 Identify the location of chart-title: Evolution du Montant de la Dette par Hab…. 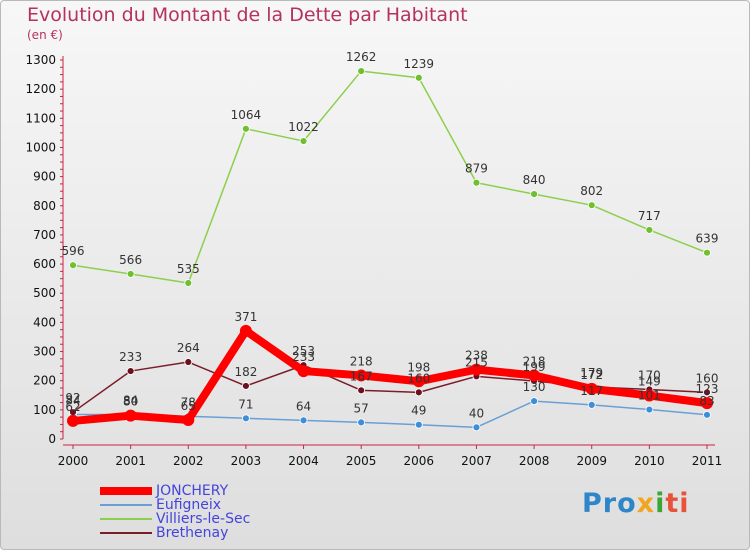
(247, 15).